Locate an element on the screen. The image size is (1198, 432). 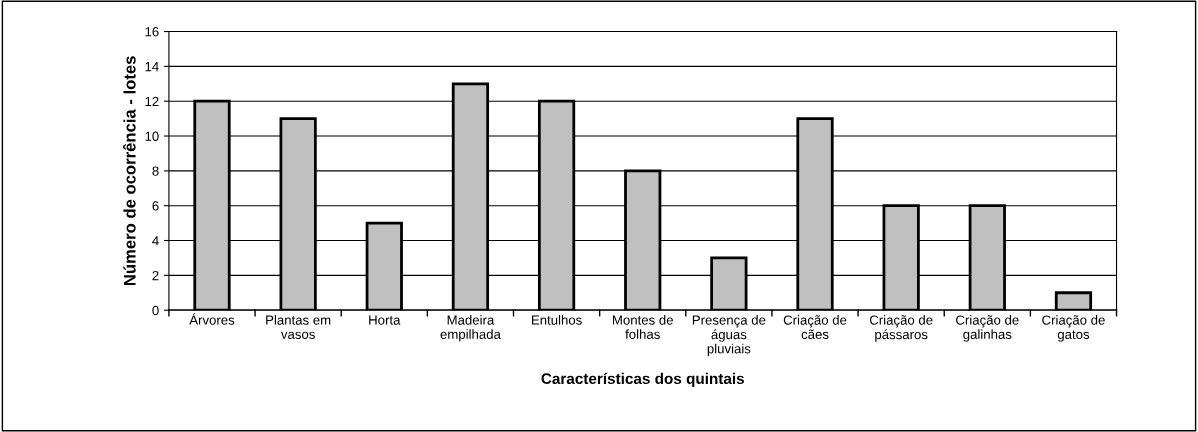
y-axis-title: Número de ocorrência - lotes is located at coordinates (129, 171).